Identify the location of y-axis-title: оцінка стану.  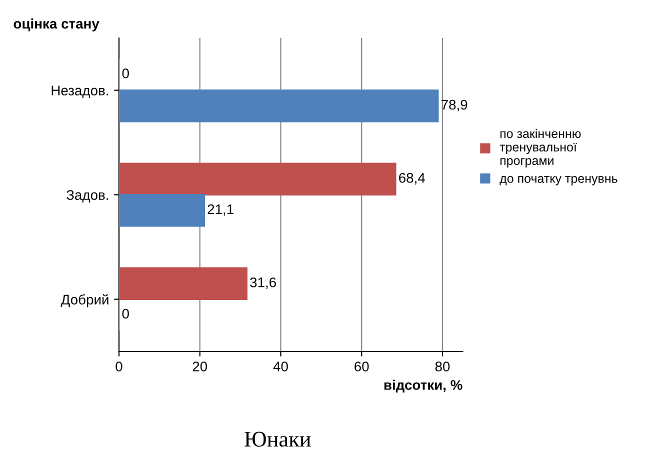
(57, 25).